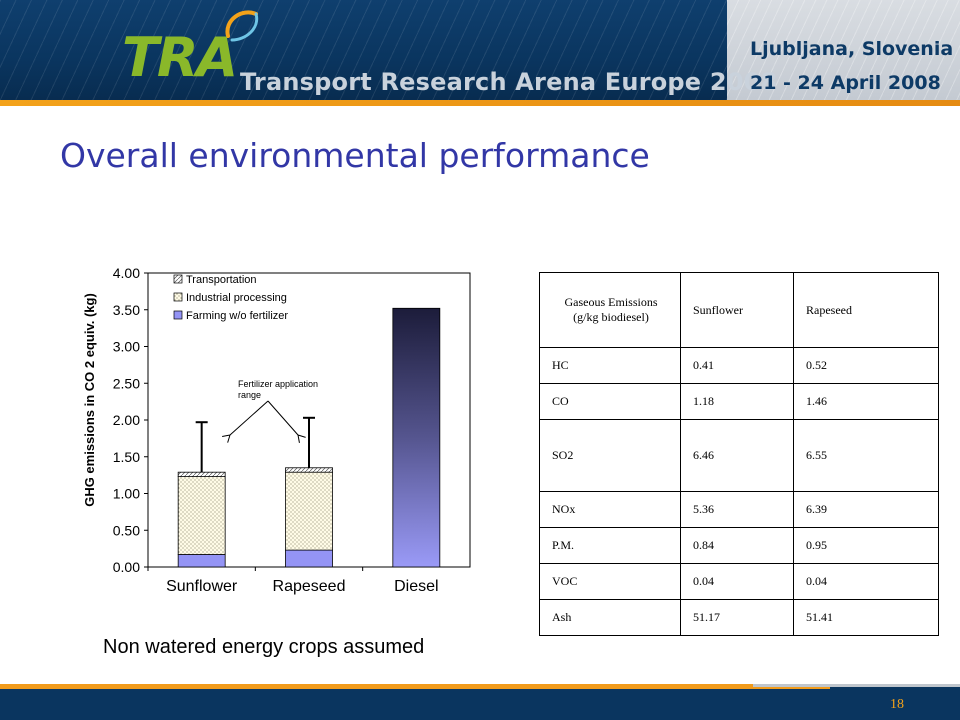 The image size is (960, 720). What do you see at coordinates (866, 310) in the screenshot?
I see `table-header-cell: Rapeseed` at bounding box center [866, 310].